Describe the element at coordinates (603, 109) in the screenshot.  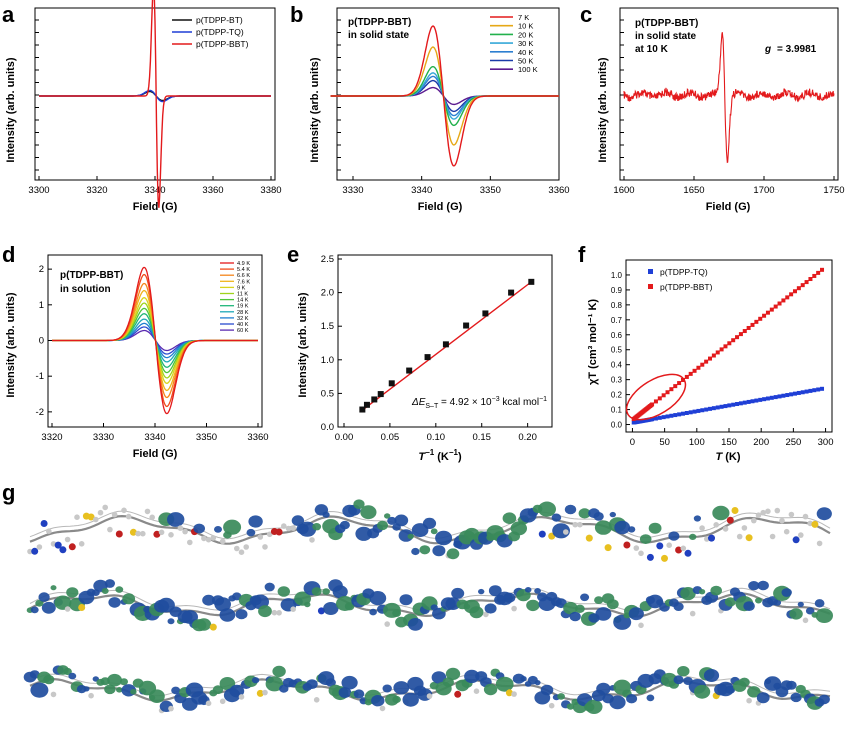
I see `panel-c-ylabel: Intensity (arb. units)` at that location.